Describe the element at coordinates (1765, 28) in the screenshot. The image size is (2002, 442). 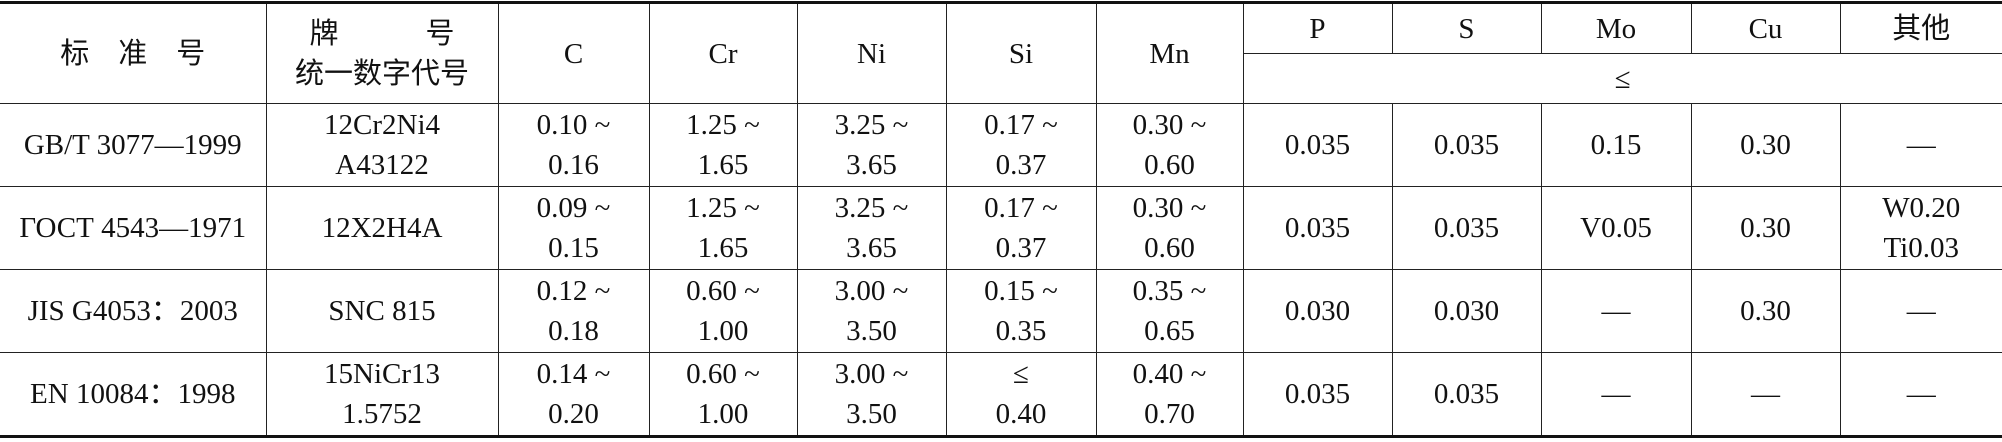
I see `header-cell: Cu` at that location.